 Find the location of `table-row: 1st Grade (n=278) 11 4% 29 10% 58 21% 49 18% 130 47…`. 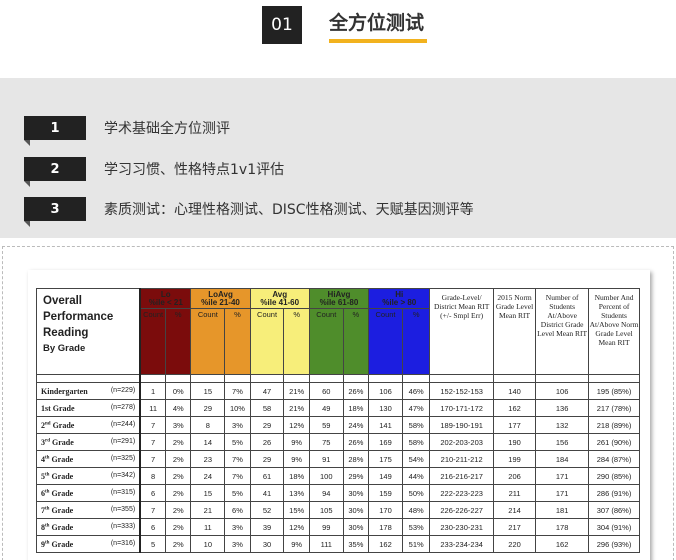

table-row: 1st Grade (n=278) 11 4% 29 10% 58 21% 49 18% 130 47… is located at coordinates (338, 408).